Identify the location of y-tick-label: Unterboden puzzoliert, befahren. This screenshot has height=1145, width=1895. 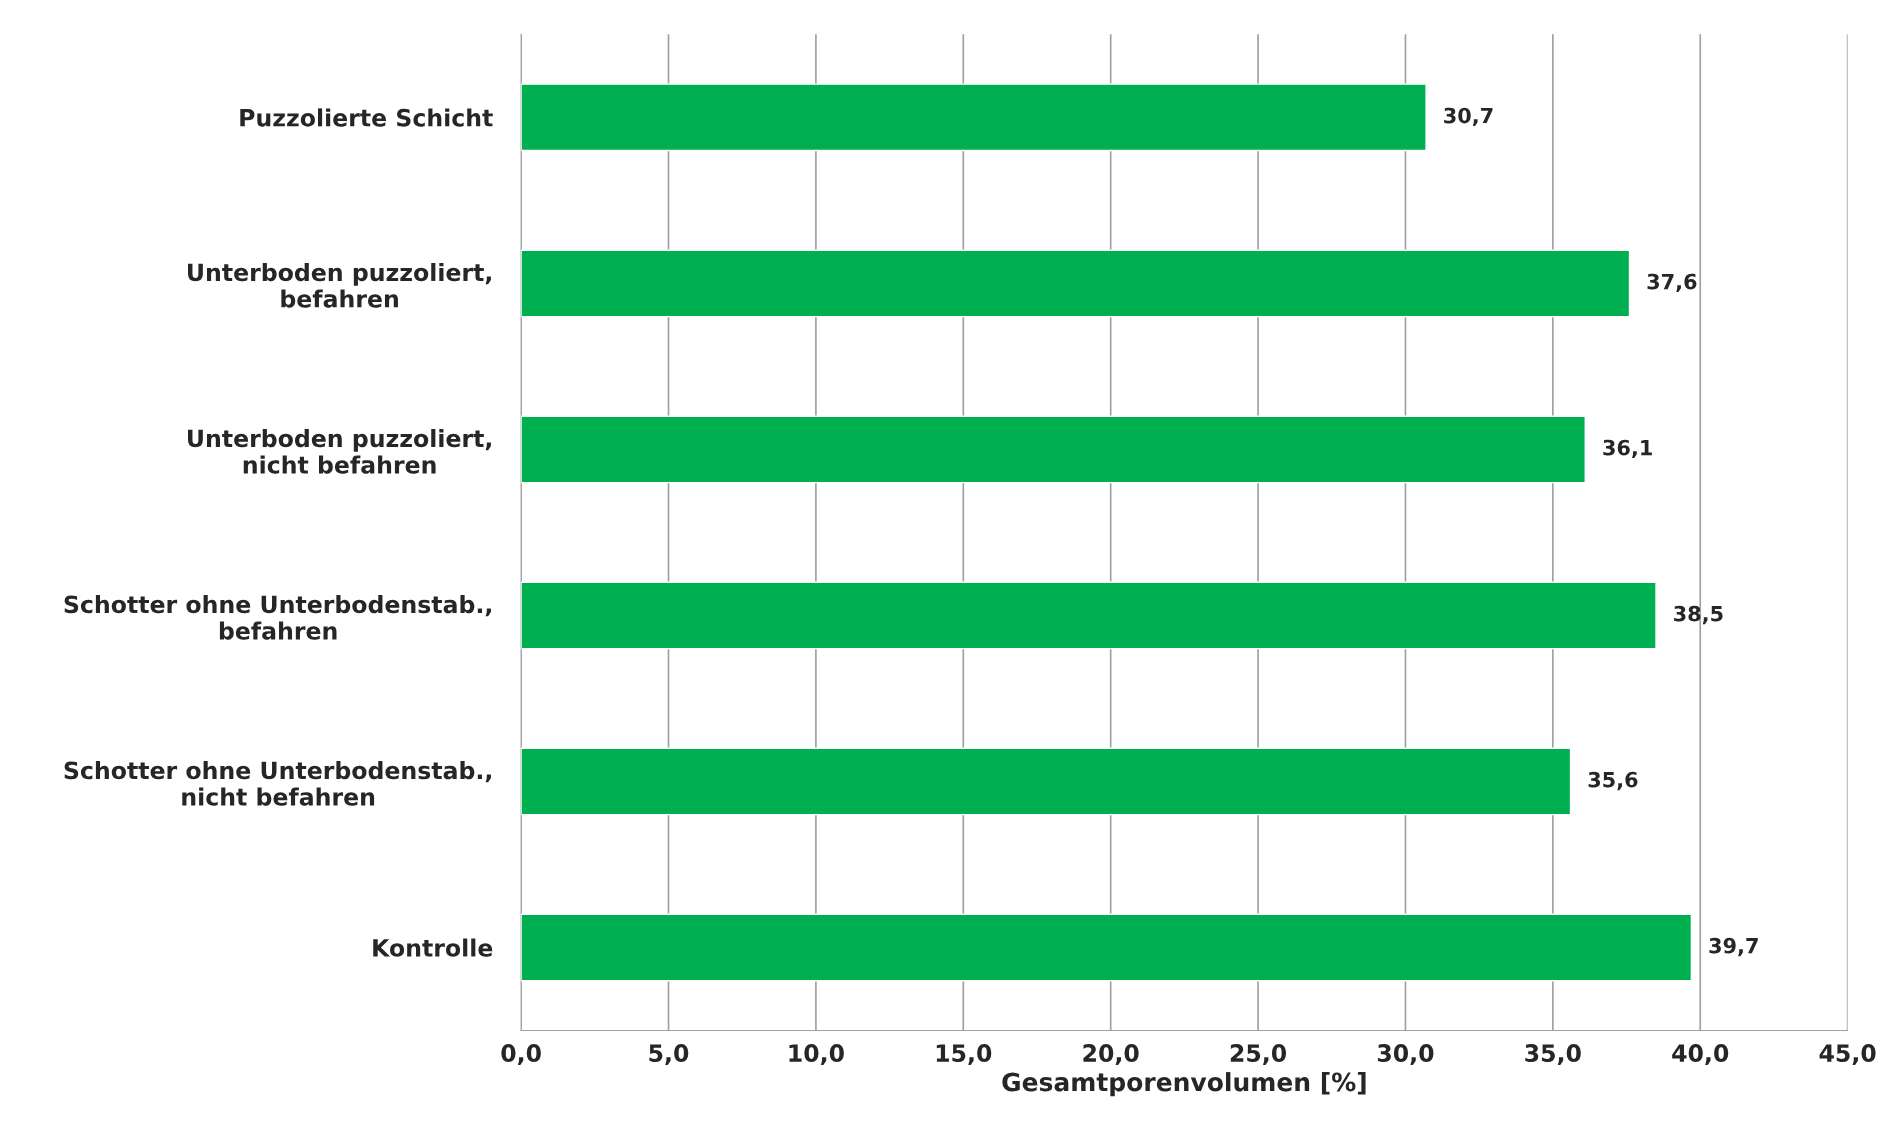
(339, 285).